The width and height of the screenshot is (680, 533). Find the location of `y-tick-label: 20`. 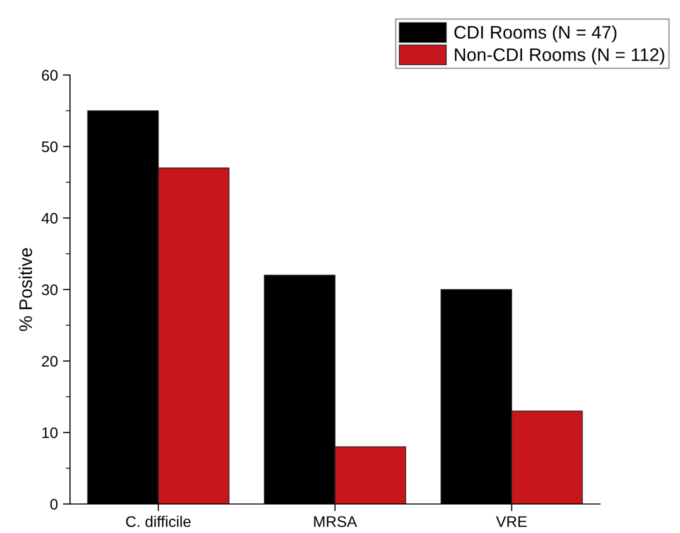

y-tick-label: 20 is located at coordinates (50, 361).